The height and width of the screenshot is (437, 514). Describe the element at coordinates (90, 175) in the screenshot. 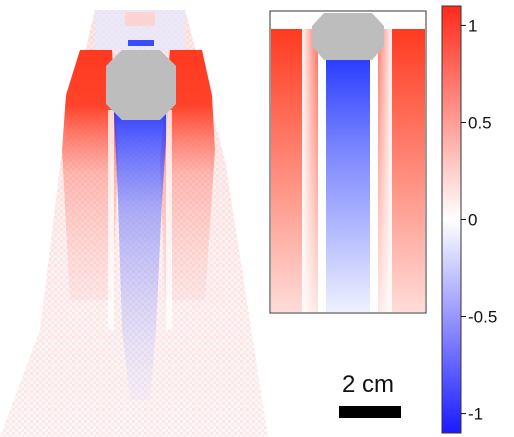

I see `left-red-lobe-left` at that location.